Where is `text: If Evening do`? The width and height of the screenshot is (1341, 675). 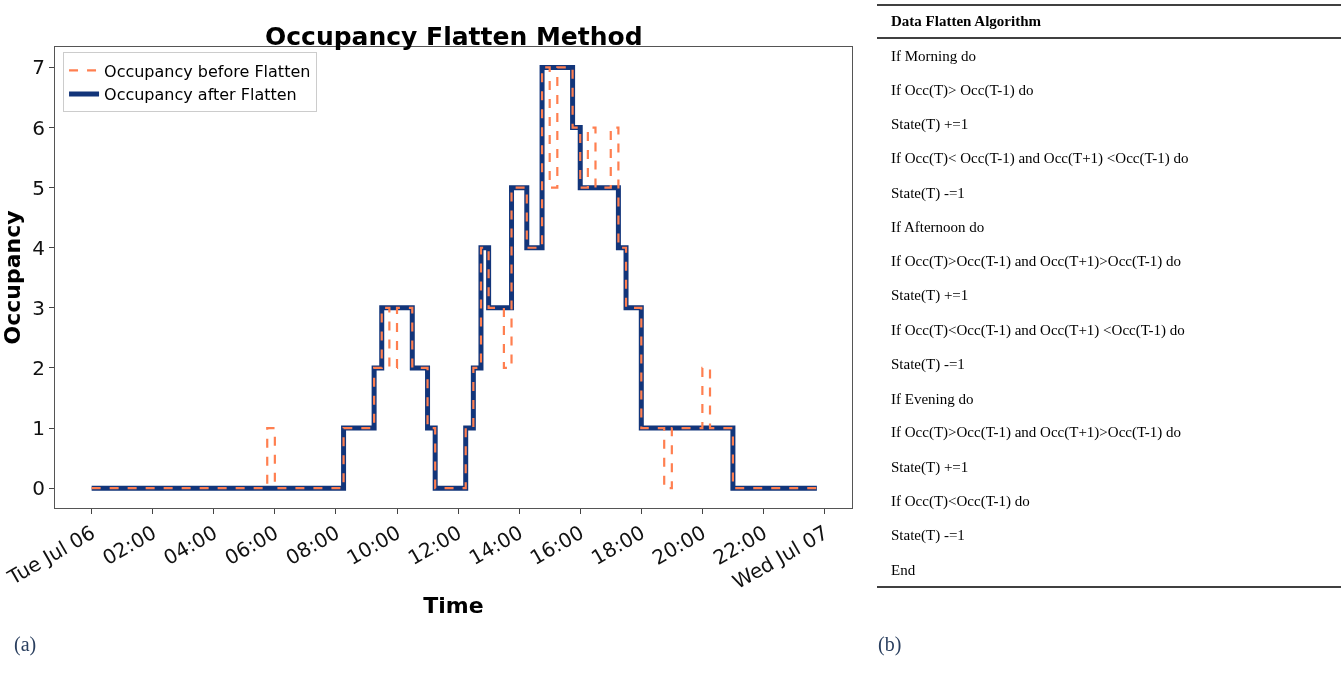
text: If Evening do is located at coordinates (932, 399).